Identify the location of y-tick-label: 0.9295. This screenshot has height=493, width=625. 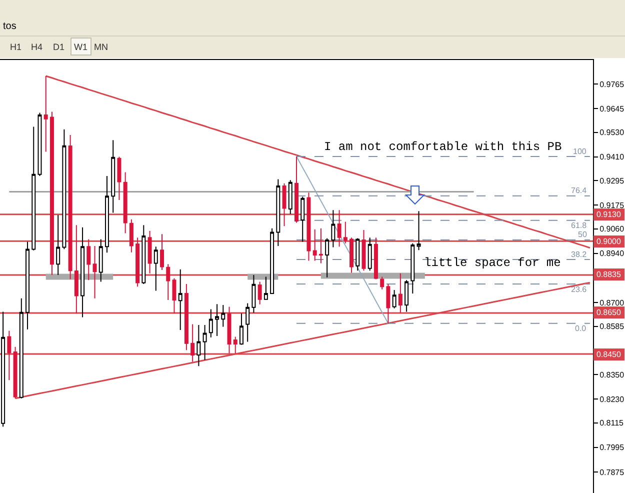
(612, 181).